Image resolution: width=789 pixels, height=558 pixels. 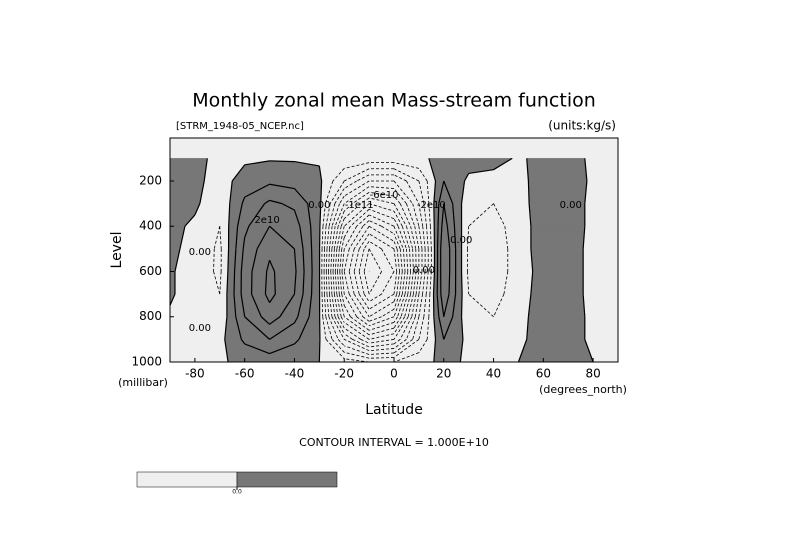 What do you see at coordinates (150, 316) in the screenshot?
I see `y-tick-label: 800` at bounding box center [150, 316].